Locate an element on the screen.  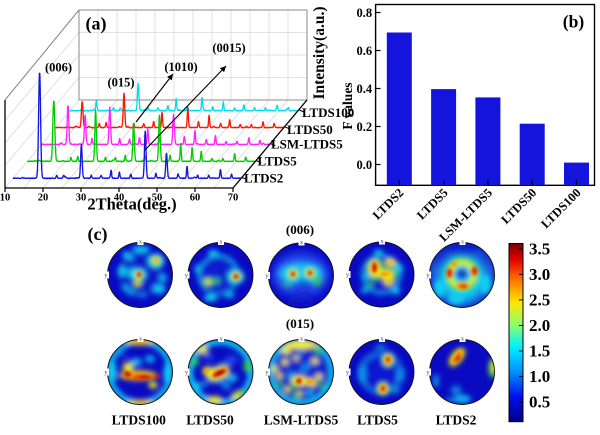
svg-text: 2.5 is located at coordinates (539, 299).